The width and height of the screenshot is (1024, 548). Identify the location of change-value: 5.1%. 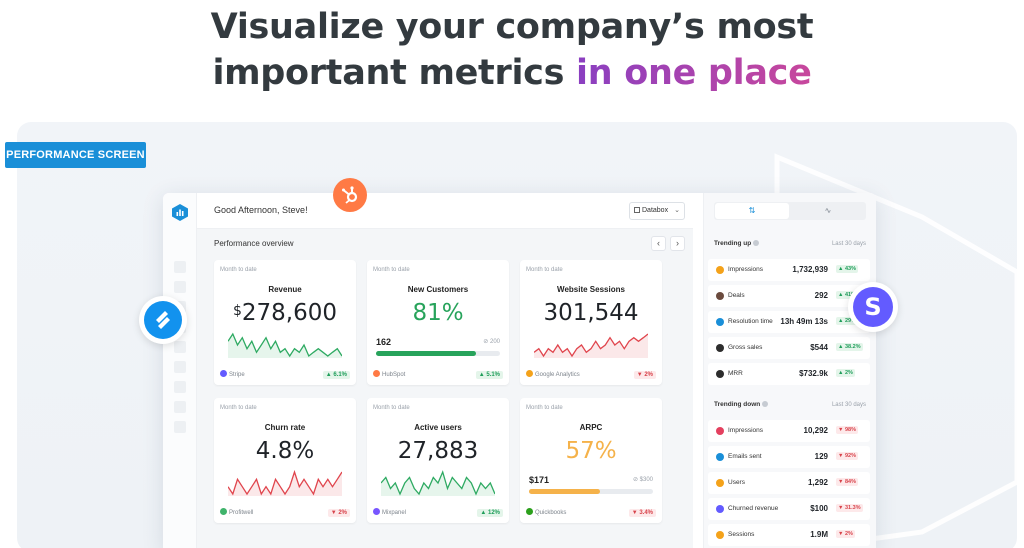
(493, 375).